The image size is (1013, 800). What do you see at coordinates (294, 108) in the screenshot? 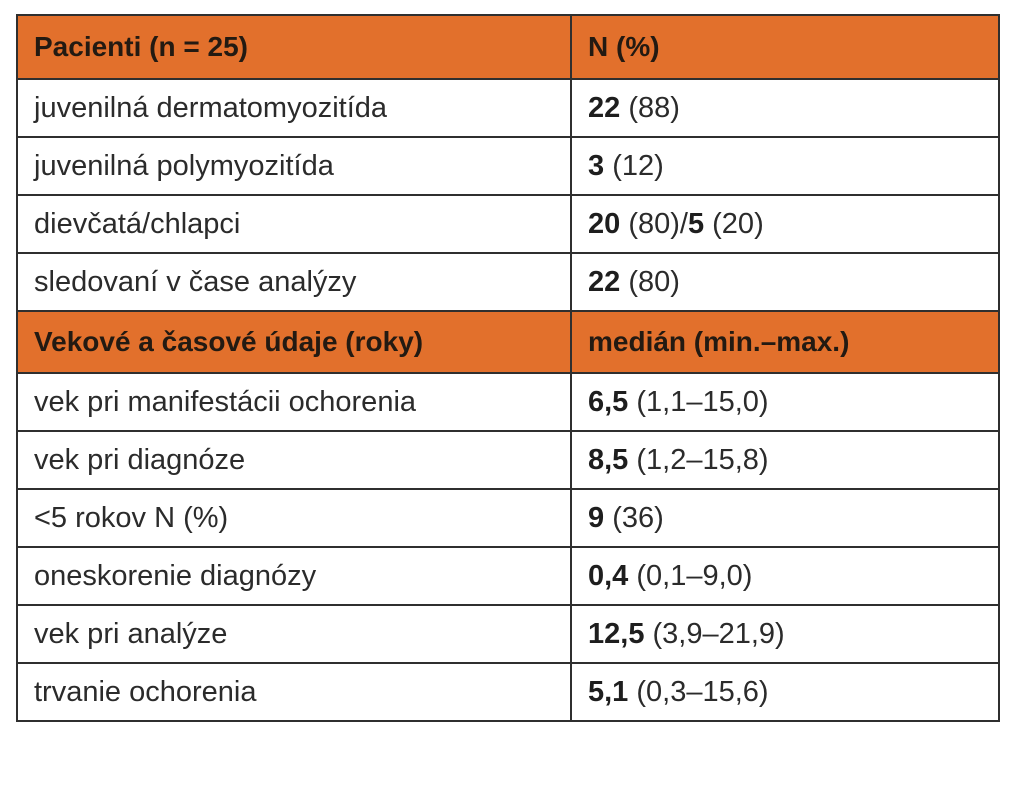
I see `row-label: juvenilná dermatomyozitída` at bounding box center [294, 108].